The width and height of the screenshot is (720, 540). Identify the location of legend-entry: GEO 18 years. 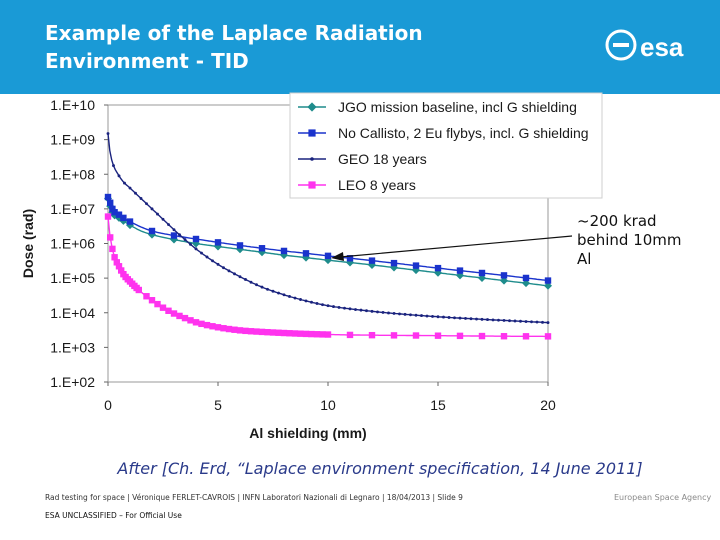
(382, 159).